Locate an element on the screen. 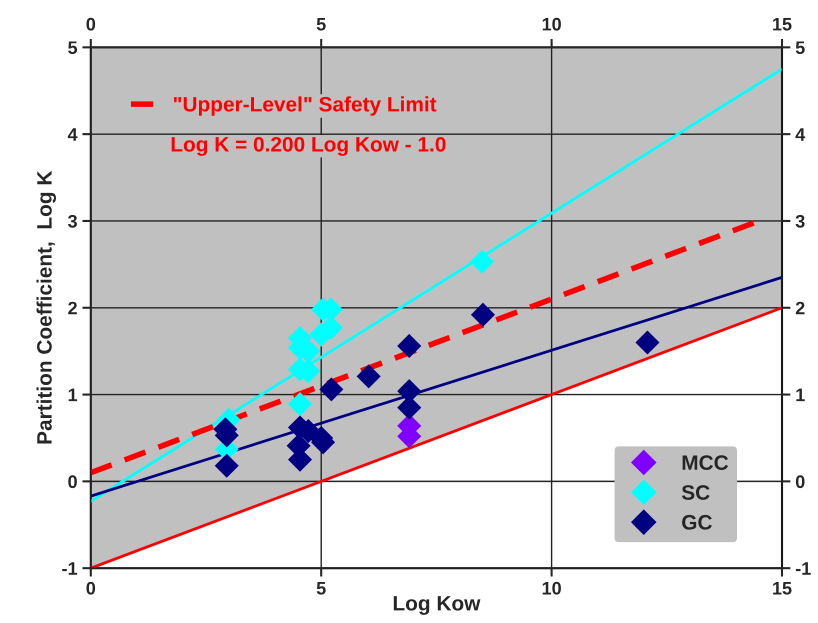  y-axis-title: Partition Coefficient, Log K is located at coordinates (46, 307).